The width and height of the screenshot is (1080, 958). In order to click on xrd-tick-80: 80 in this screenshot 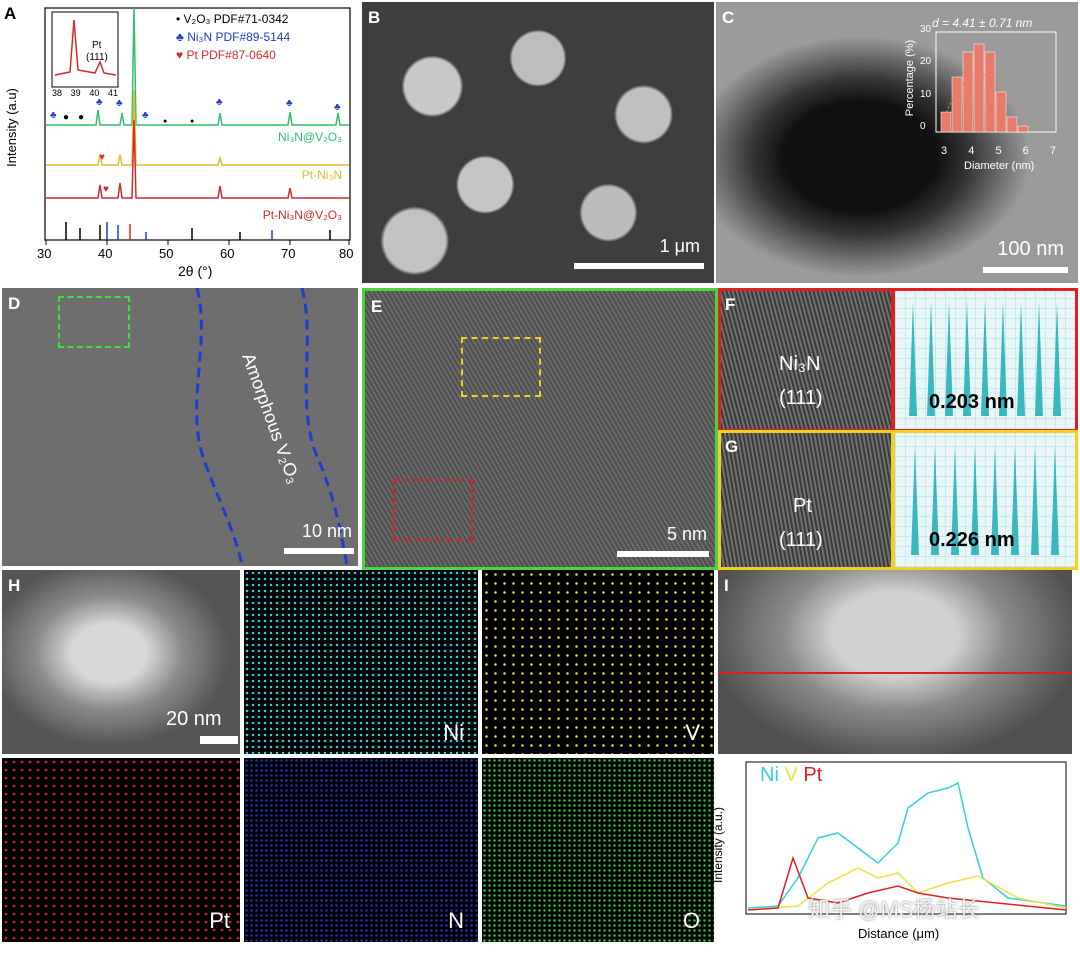, I will do `click(346, 253)`.